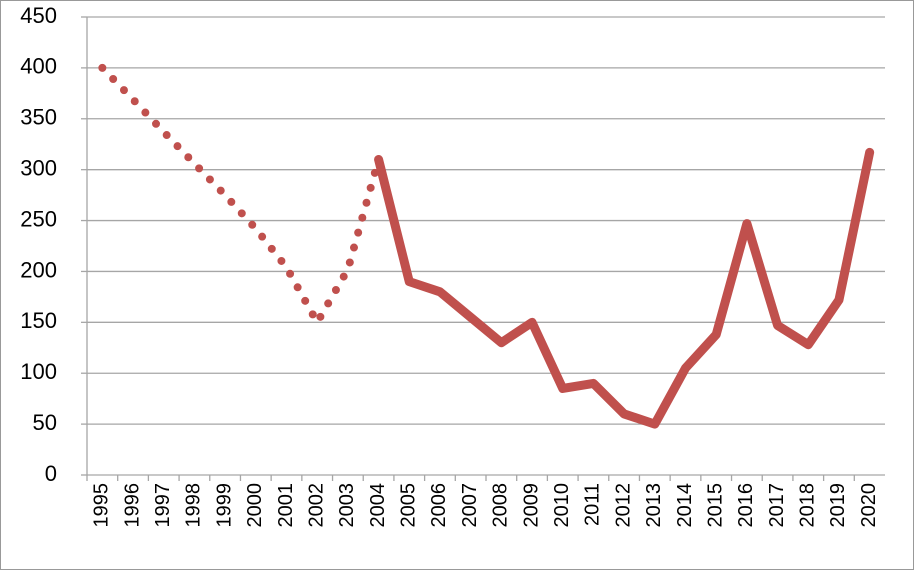  I want to click on y-tick-label: 450, so click(38, 15).